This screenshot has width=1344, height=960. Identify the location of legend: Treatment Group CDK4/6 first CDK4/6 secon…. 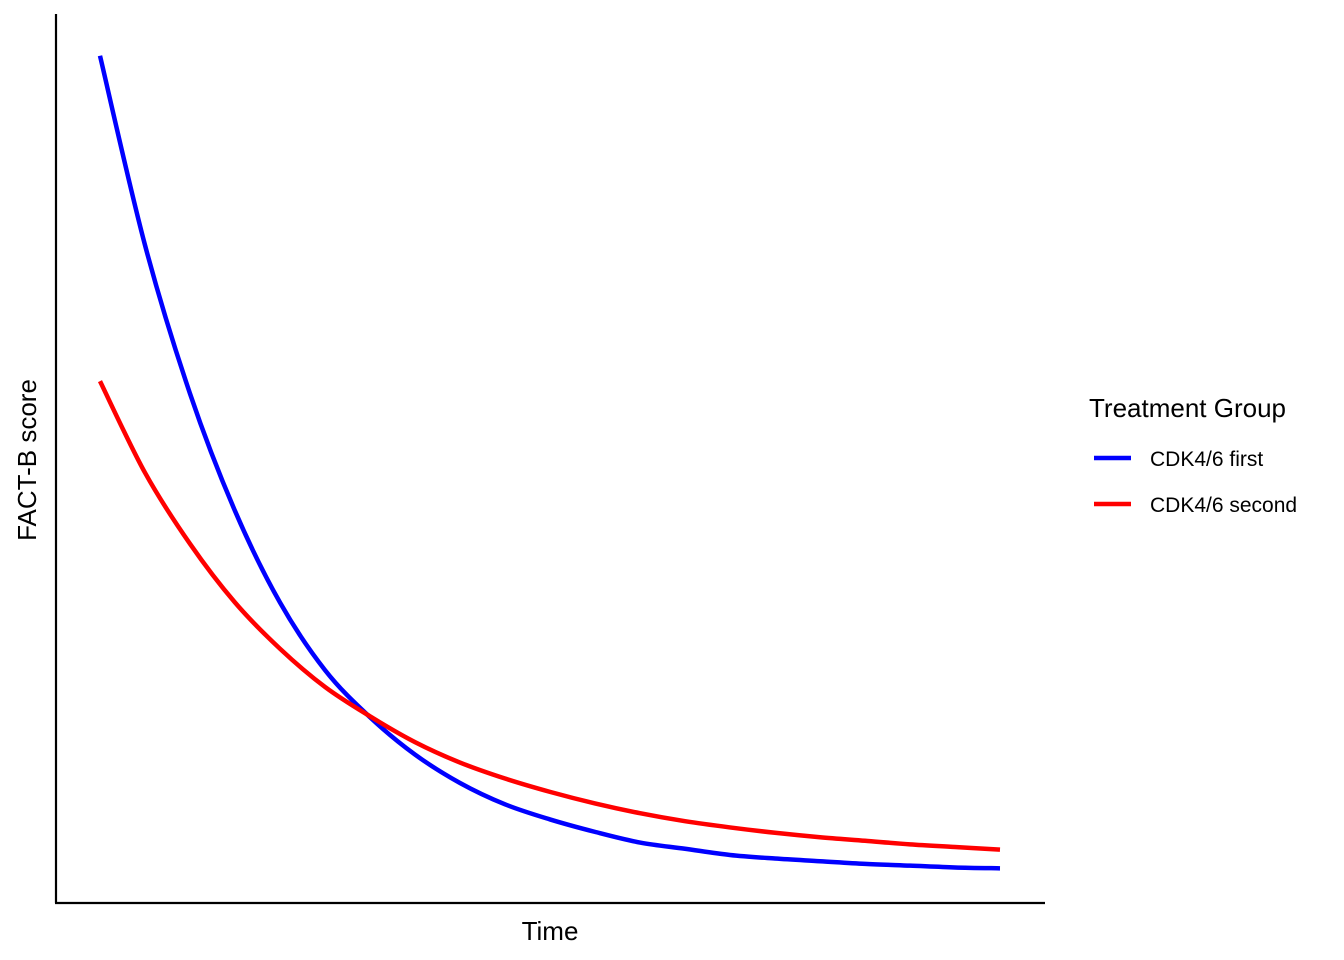
(1193, 455).